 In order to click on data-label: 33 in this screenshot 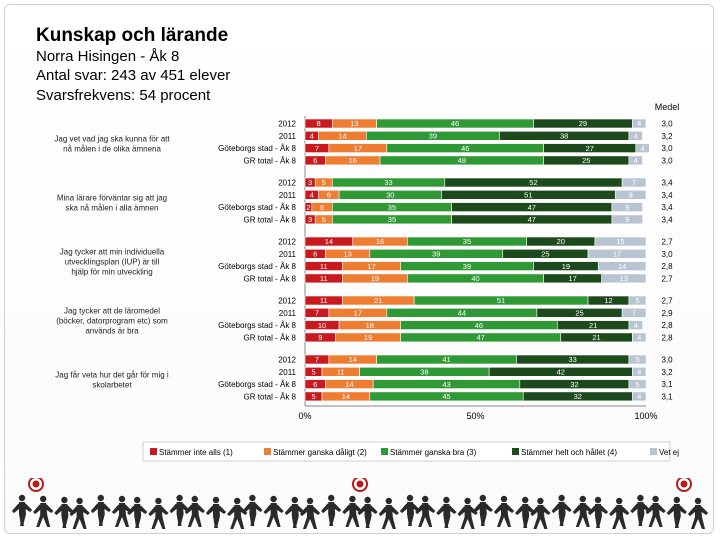, I will do `click(388, 182)`.